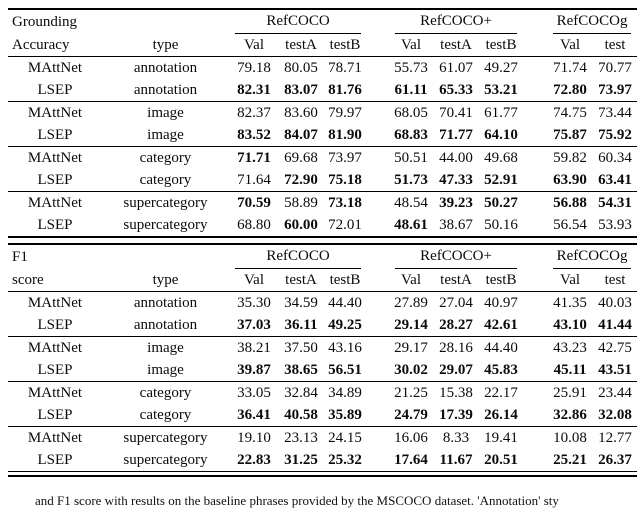 The width and height of the screenshot is (640, 515). Describe the element at coordinates (254, 460) in the screenshot. I see `cell-value: 22.83` at that location.